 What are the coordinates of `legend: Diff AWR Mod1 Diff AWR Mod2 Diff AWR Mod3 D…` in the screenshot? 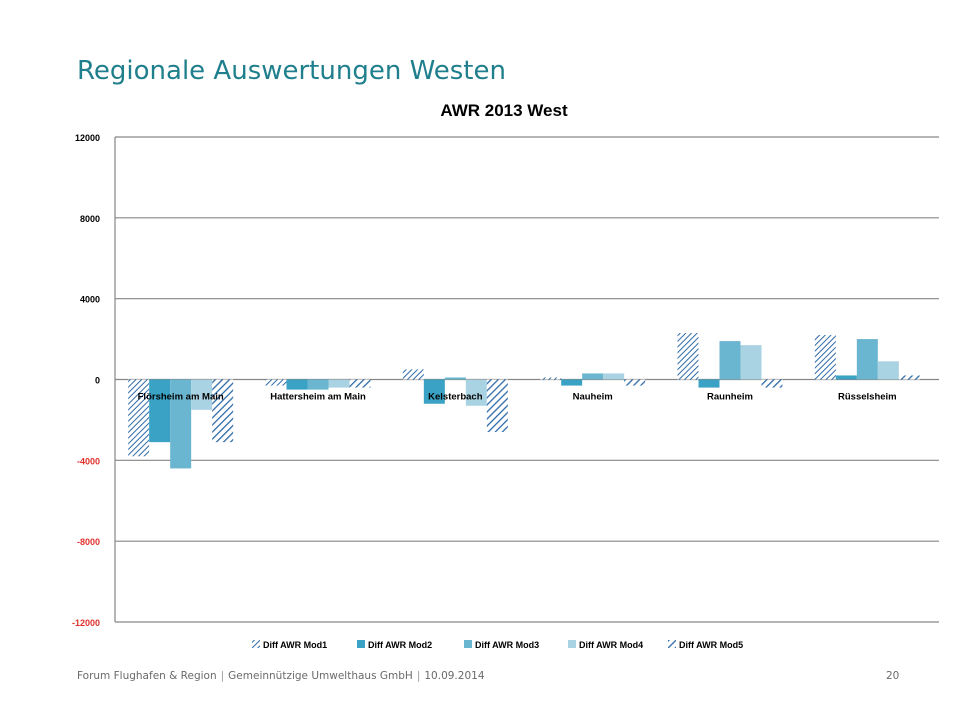 It's located at (497, 645).